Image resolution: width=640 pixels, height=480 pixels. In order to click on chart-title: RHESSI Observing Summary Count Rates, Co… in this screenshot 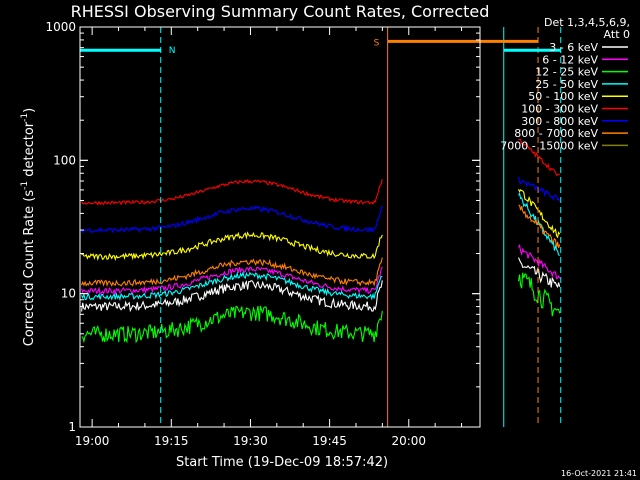, I will do `click(280, 11)`.